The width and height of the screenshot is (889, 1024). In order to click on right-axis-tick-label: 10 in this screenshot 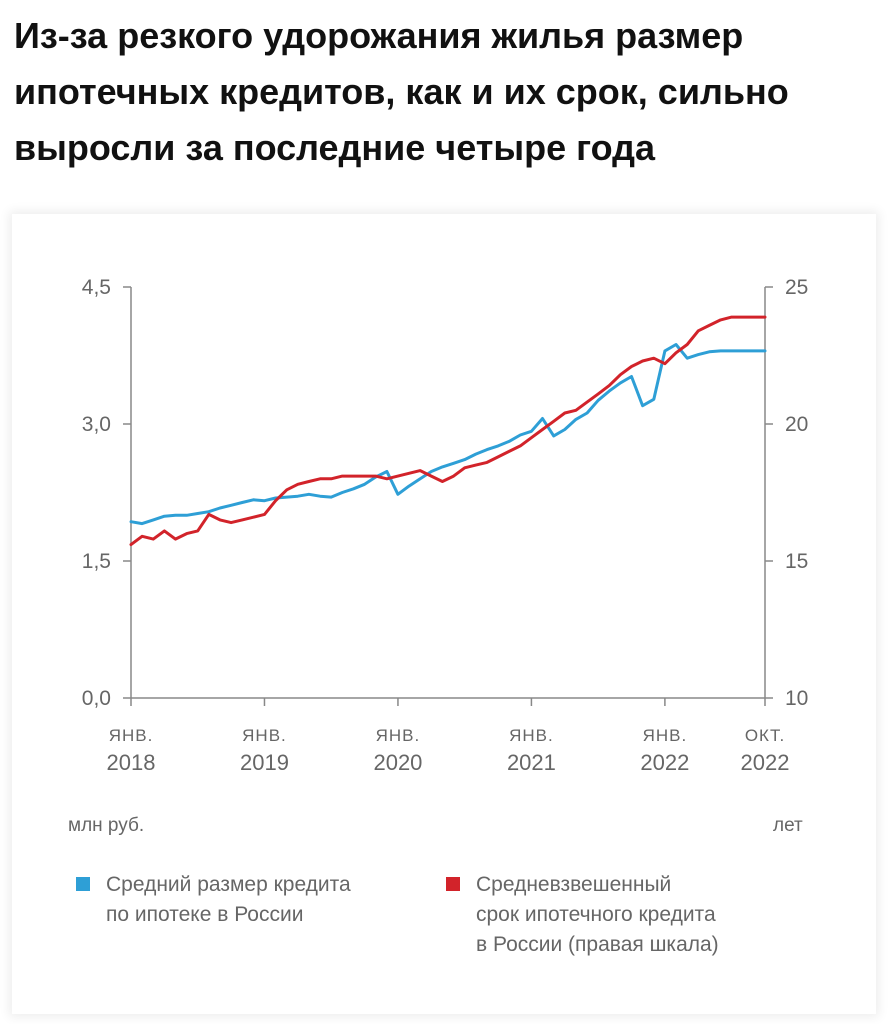, I will do `click(796, 698)`.